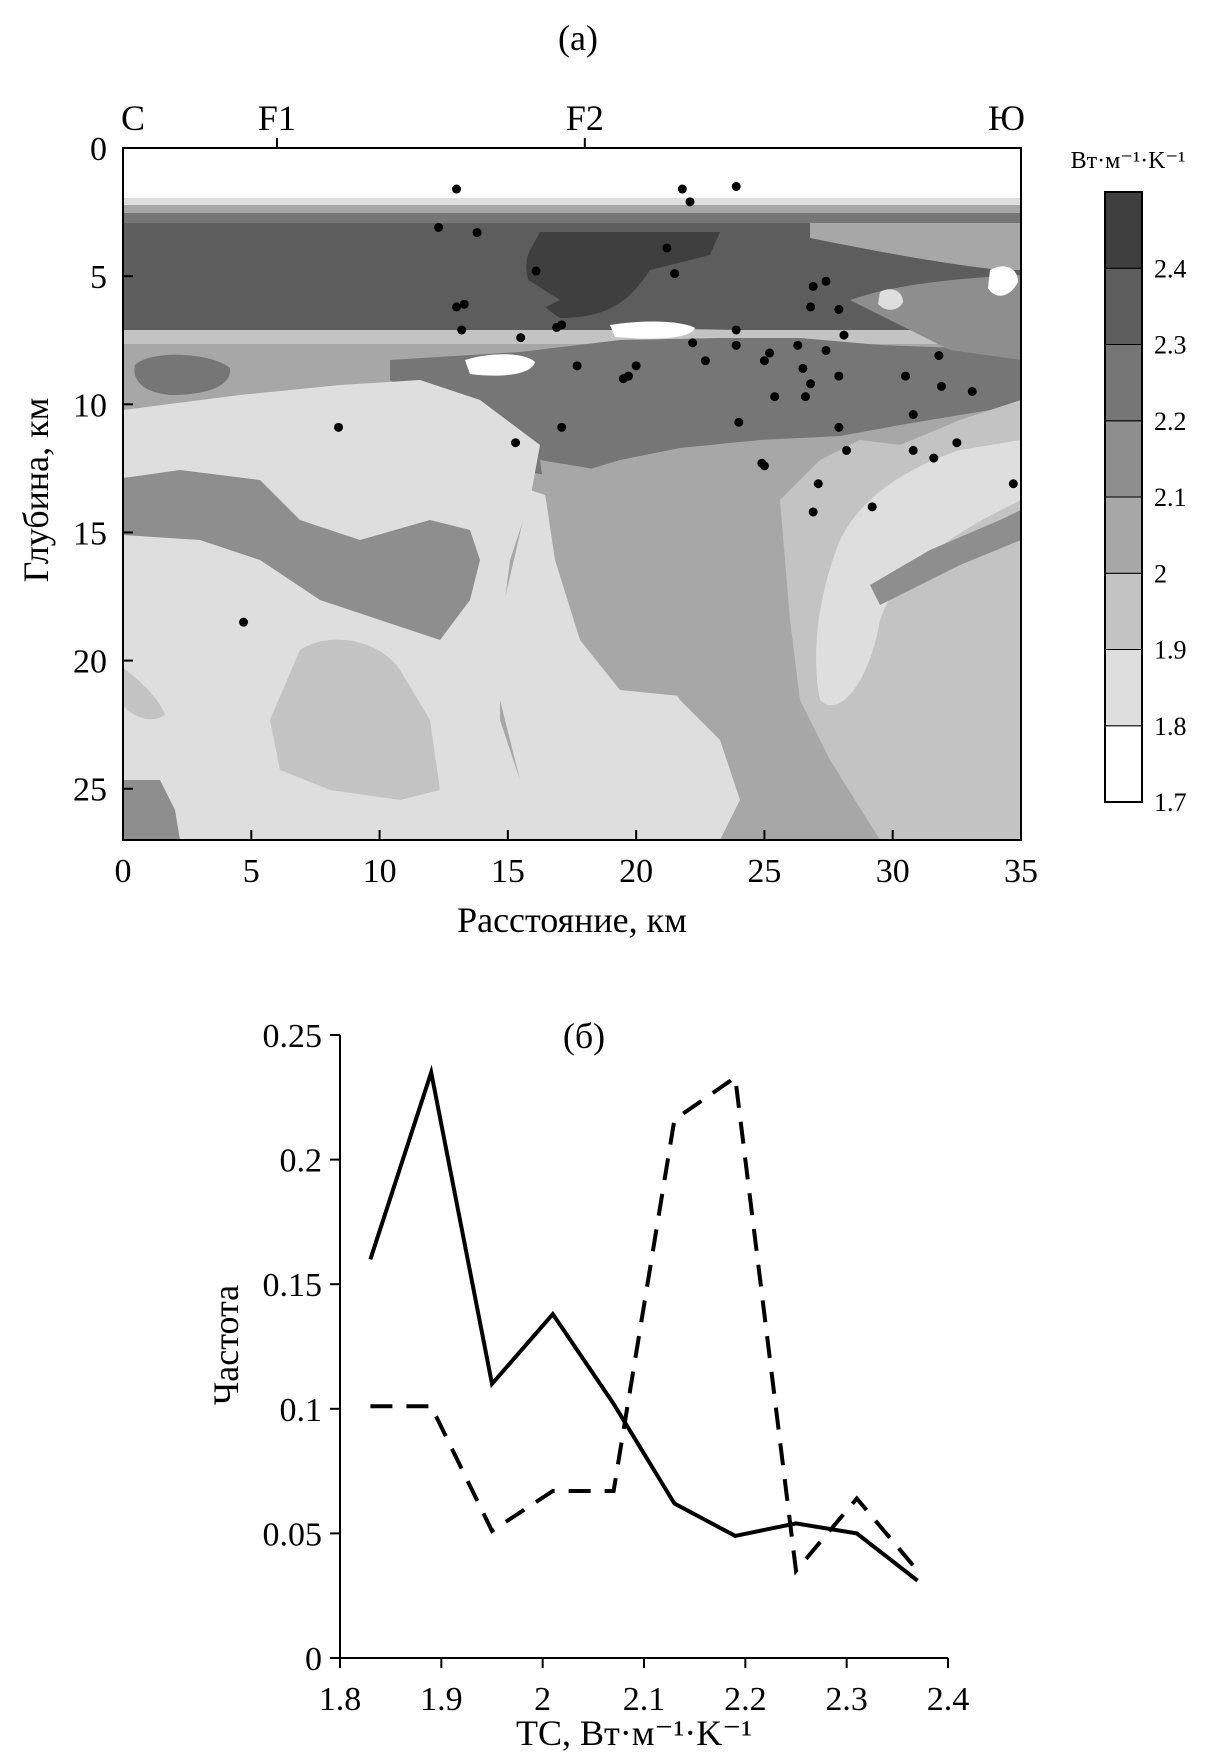  I want to click on colorbar-tick-label: 2.1, so click(1170, 497).